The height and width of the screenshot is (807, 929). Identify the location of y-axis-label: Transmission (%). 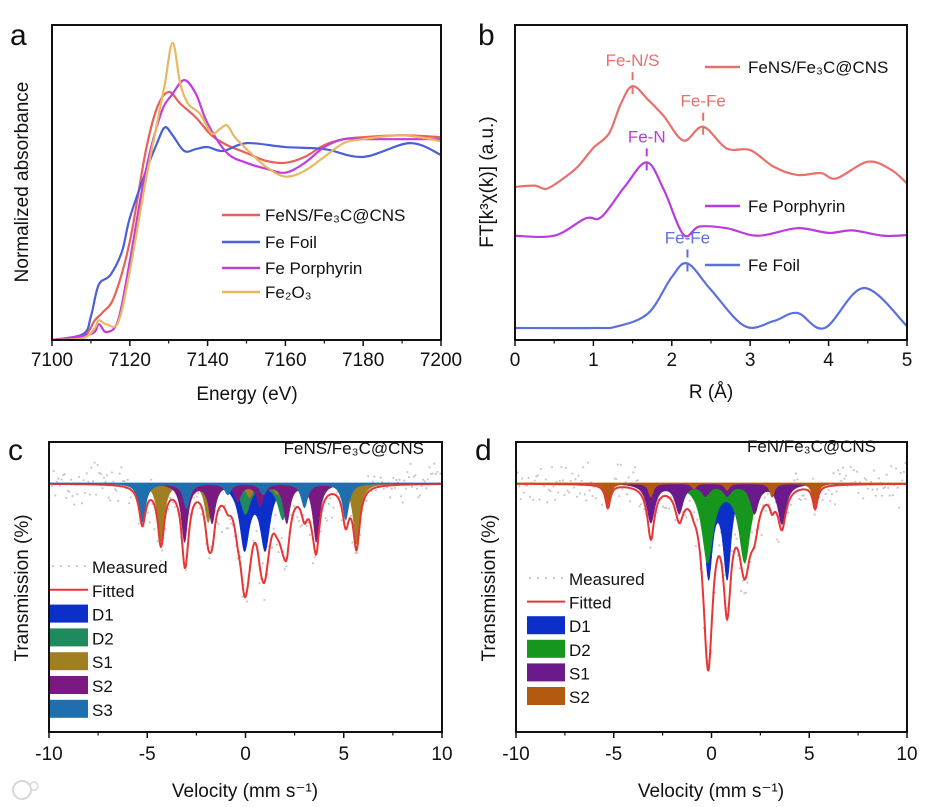
(22, 587).